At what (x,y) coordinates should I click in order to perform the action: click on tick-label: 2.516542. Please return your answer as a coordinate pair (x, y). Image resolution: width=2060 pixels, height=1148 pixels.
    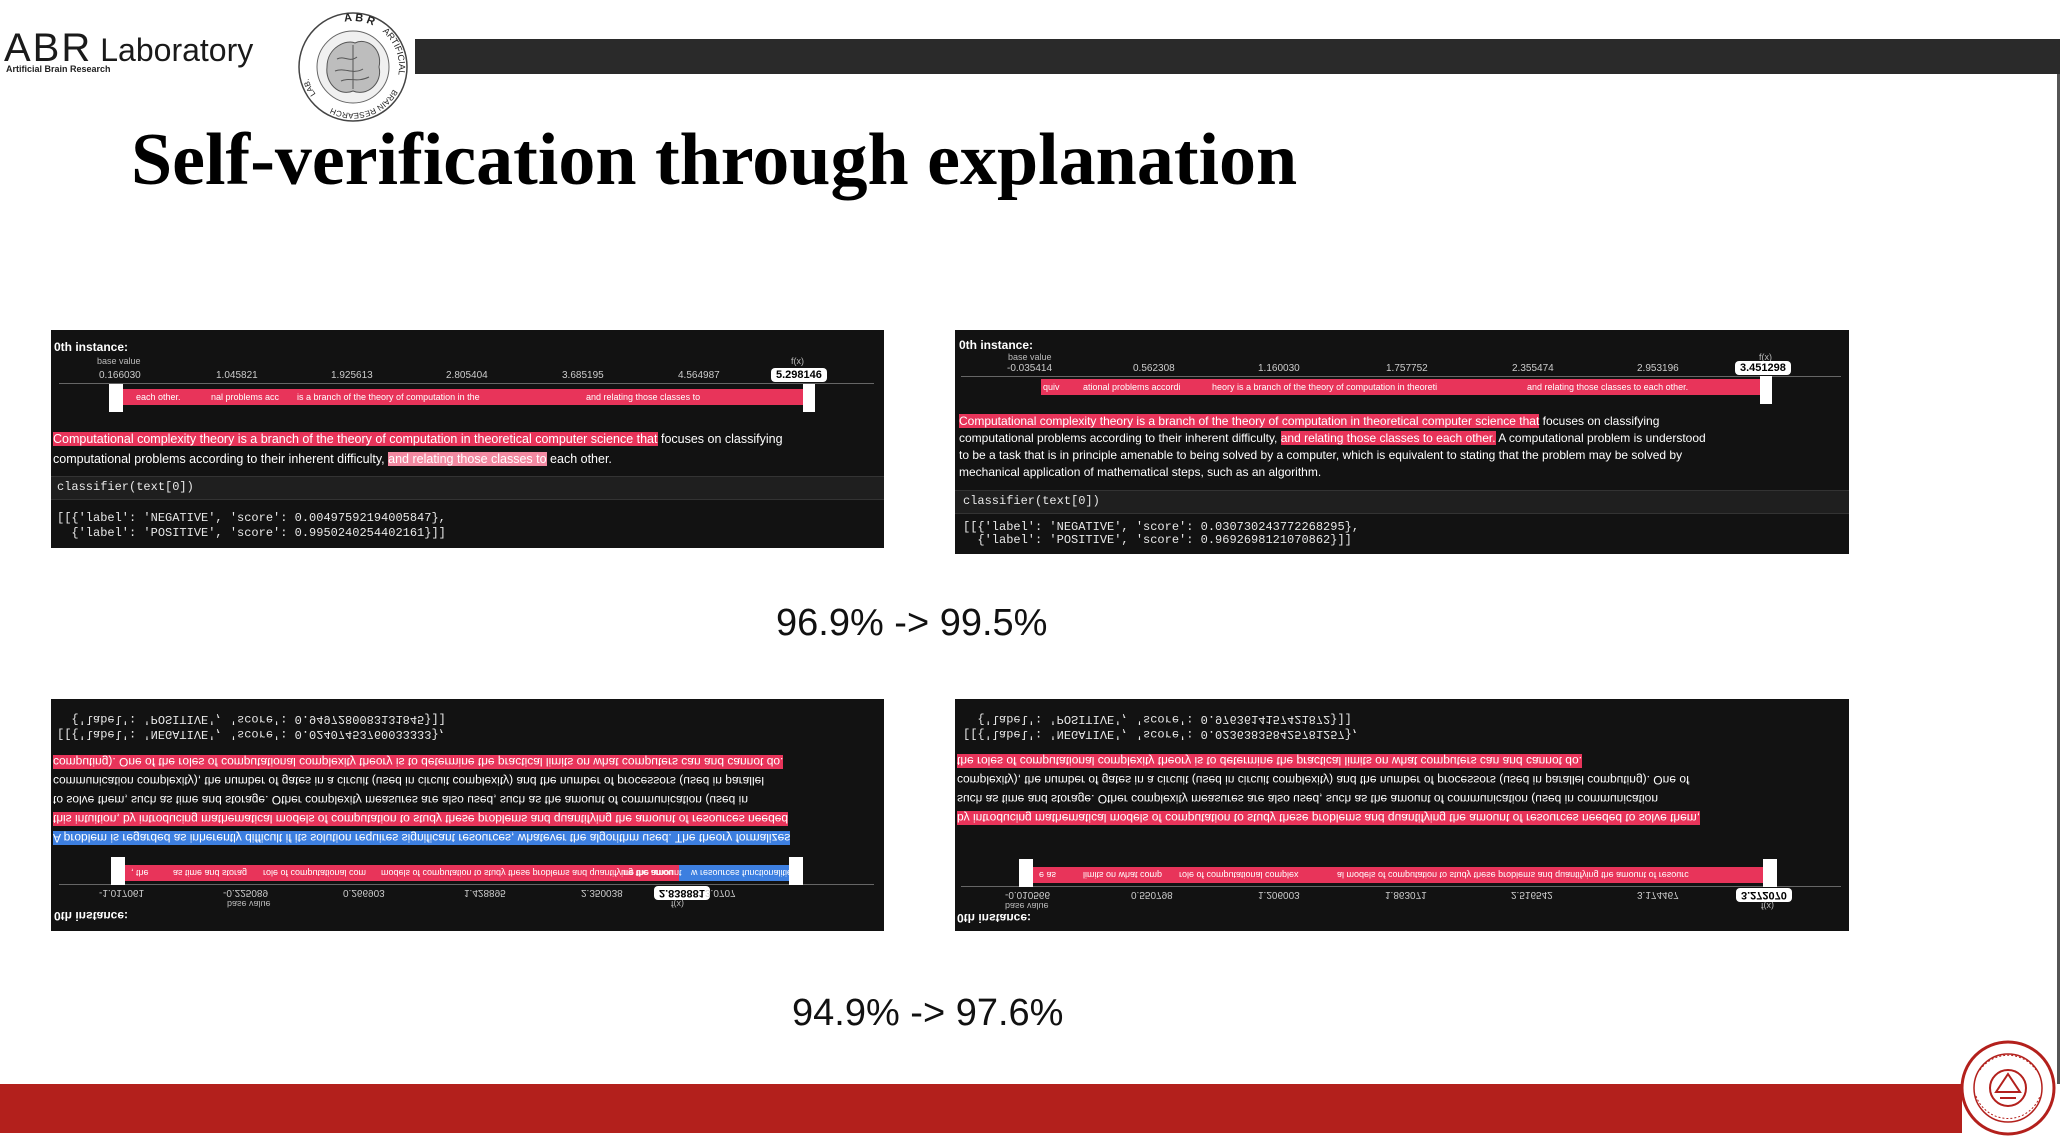
    Looking at the image, I should click on (1532, 894).